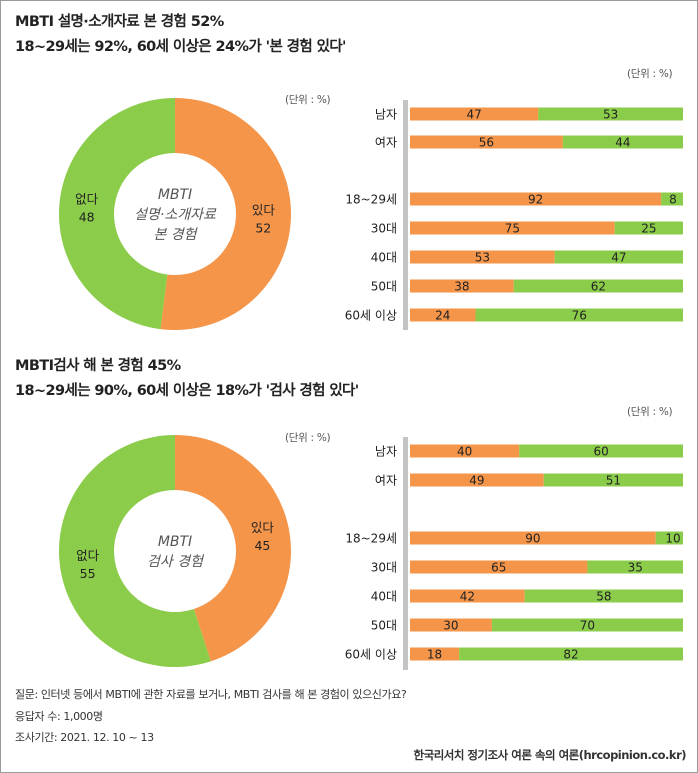 This screenshot has height=773, width=698. I want to click on chart1-bars-category-label: 18~29세, so click(371, 200).